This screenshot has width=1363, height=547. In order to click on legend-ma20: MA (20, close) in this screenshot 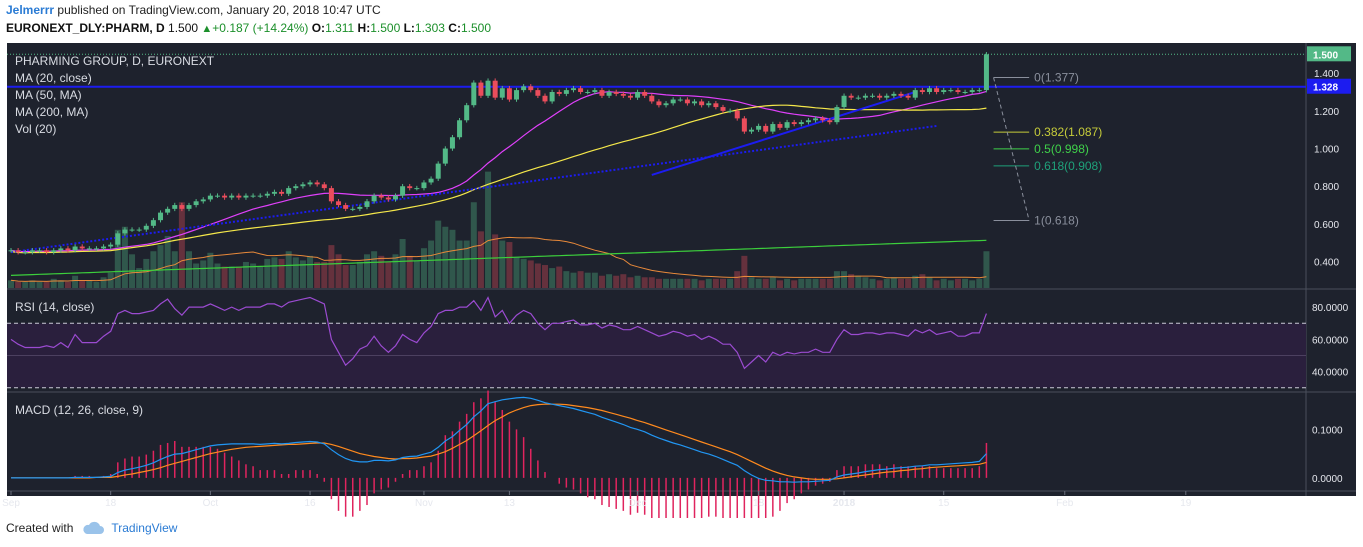, I will do `click(53, 78)`.